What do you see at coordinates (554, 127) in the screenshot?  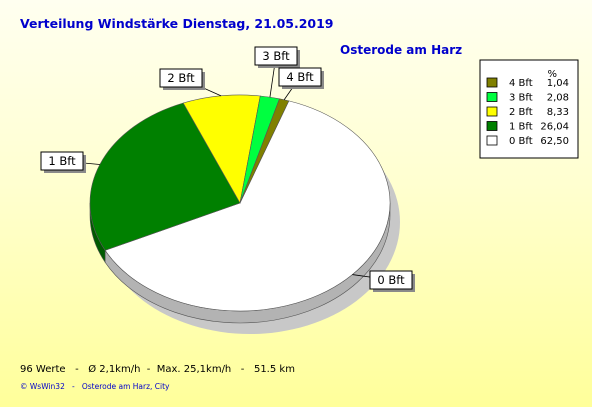 I see `legend-value: 26,04` at bounding box center [554, 127].